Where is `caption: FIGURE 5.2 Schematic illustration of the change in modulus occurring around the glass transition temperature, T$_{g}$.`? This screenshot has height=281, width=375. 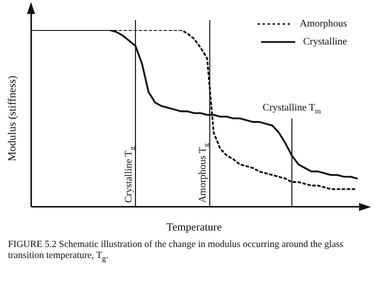
caption: FIGURE 5.2 Schematic illustration of the change in modulus occurring around the glass transition temperature, T$_{g}$. is located at coordinates (176, 252).